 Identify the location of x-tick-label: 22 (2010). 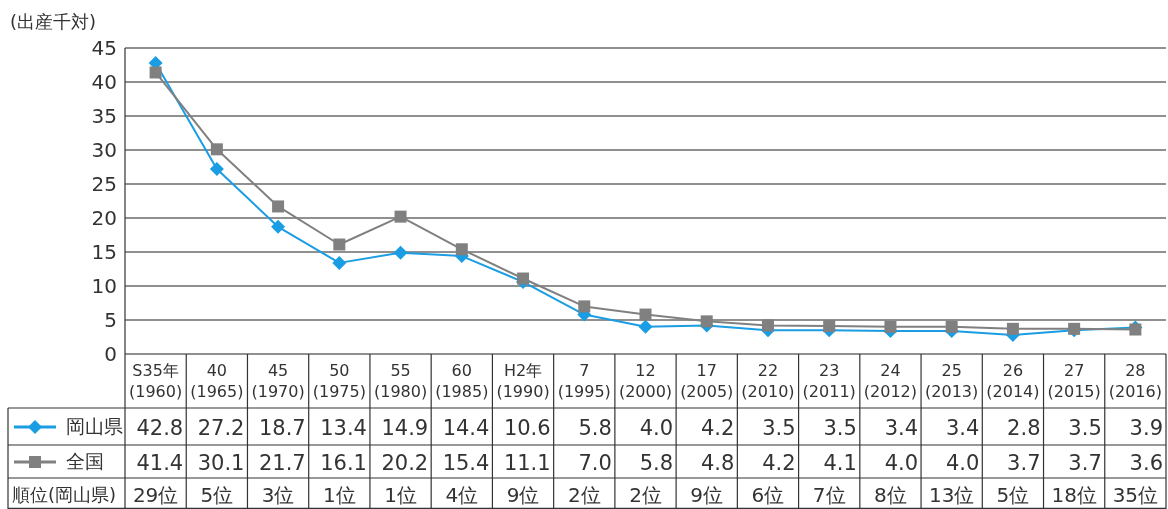
(768, 381).